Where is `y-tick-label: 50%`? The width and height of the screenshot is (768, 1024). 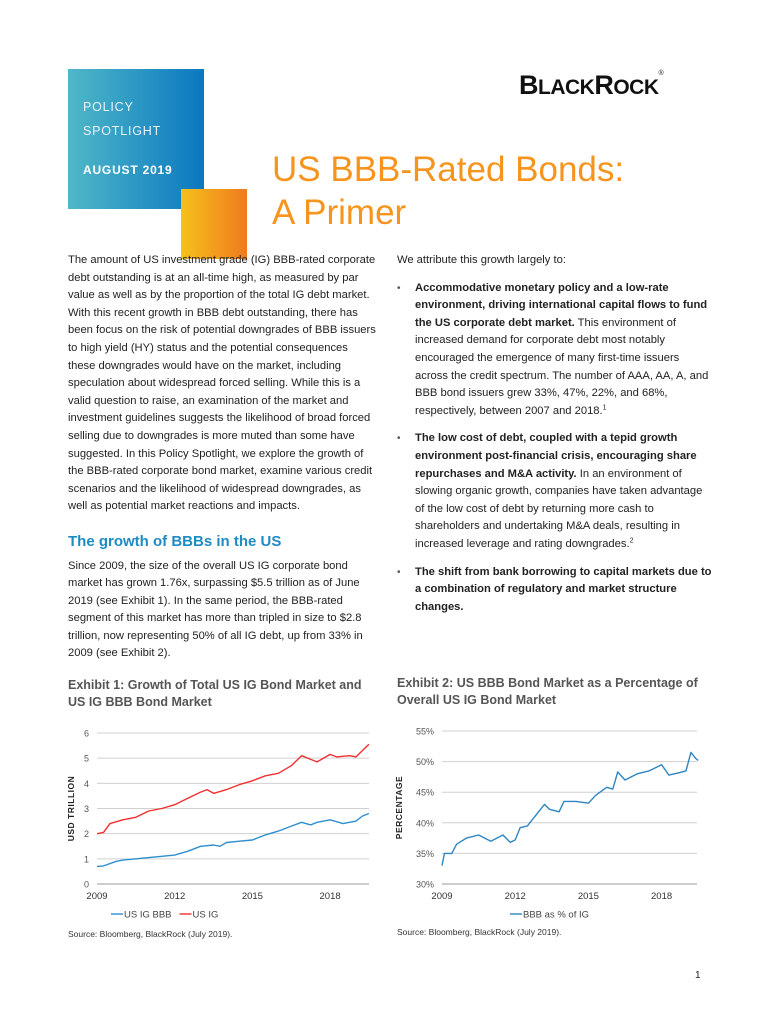 y-tick-label: 50% is located at coordinates (425, 762).